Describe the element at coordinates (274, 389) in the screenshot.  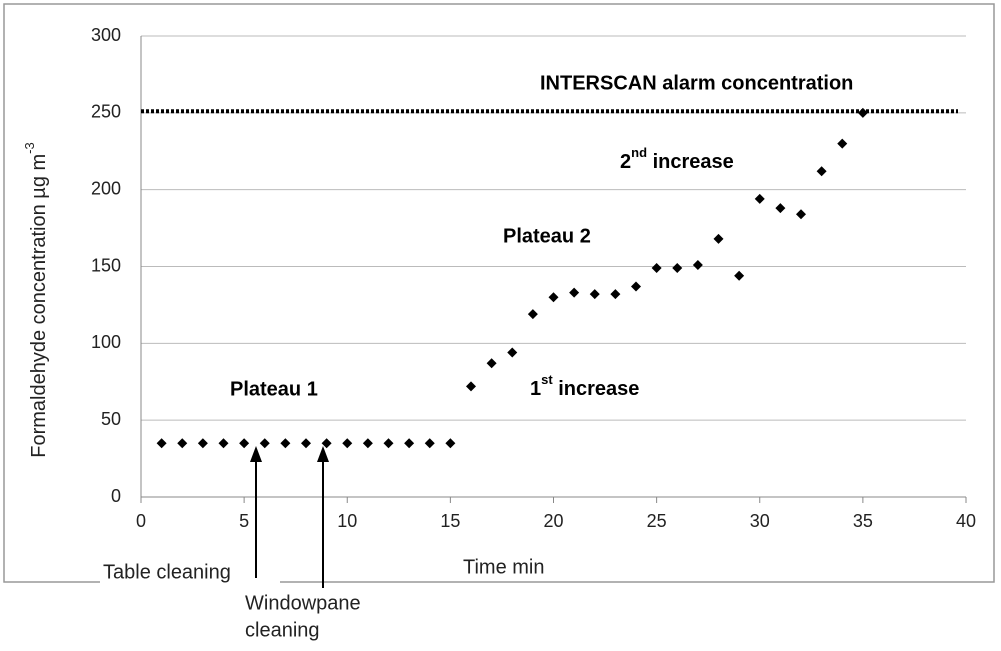
I see `plateau-1-annotation: Plateau 1` at that location.